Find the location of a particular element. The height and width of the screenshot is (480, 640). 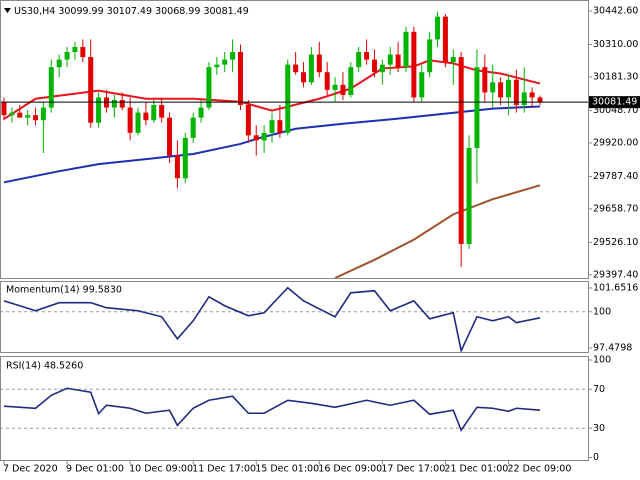

high: 30107.49 is located at coordinates (129, 11).